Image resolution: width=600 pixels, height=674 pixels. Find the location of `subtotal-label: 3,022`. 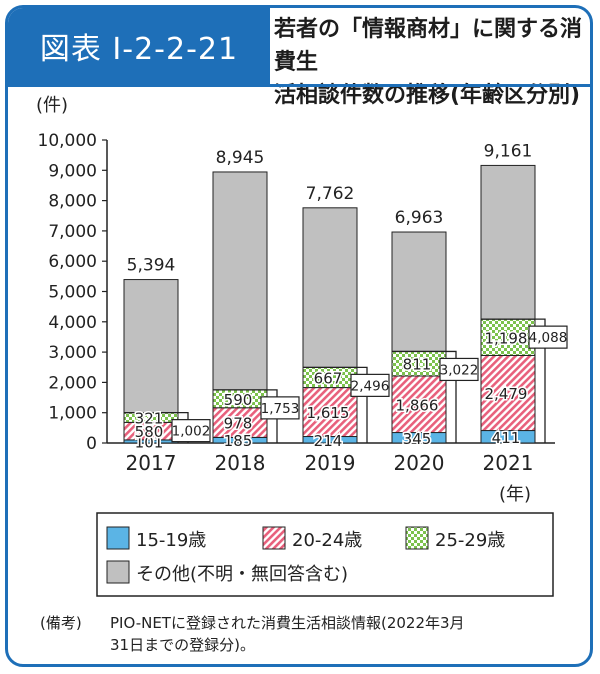

subtotal-label: 3,022 is located at coordinates (459, 370).